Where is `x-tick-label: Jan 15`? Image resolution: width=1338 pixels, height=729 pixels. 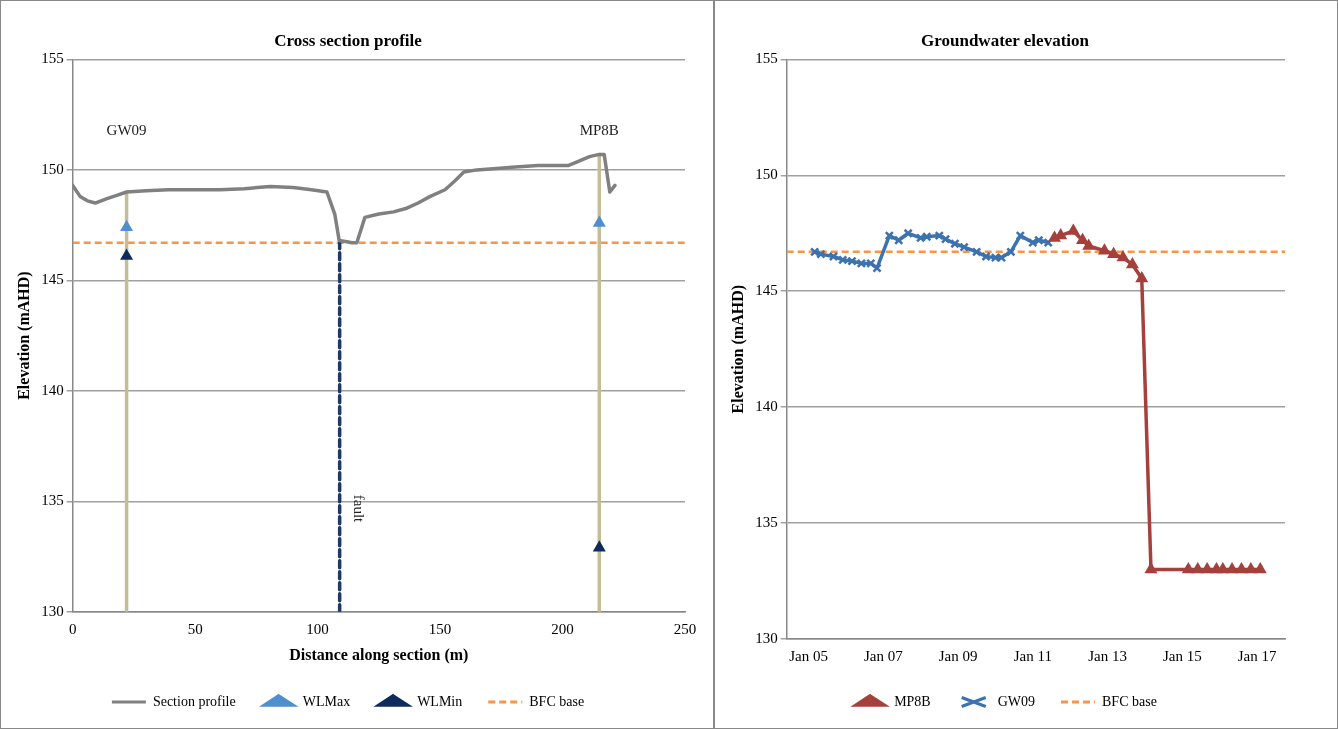
x-tick-label: Jan 15 is located at coordinates (1182, 655).